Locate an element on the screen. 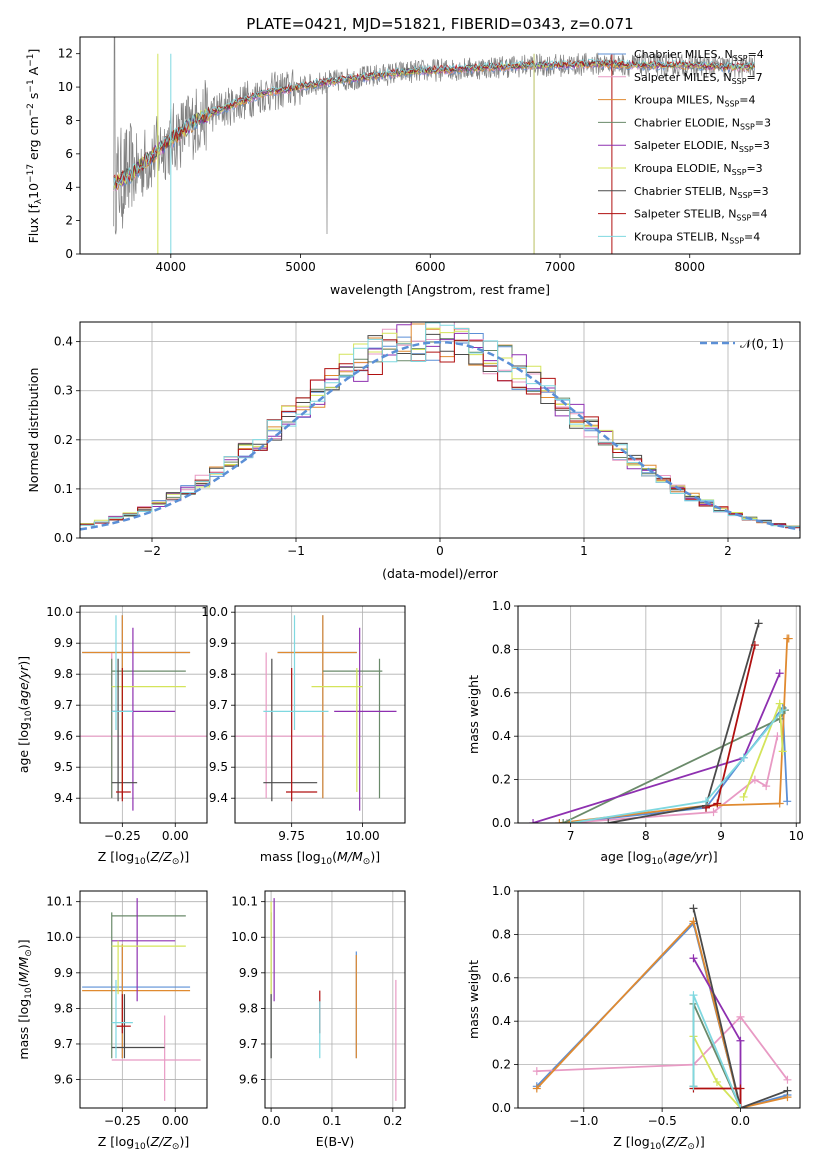 This screenshot has width=819, height=1174. mass-vs-metallicity-frame is located at coordinates (143, 999).